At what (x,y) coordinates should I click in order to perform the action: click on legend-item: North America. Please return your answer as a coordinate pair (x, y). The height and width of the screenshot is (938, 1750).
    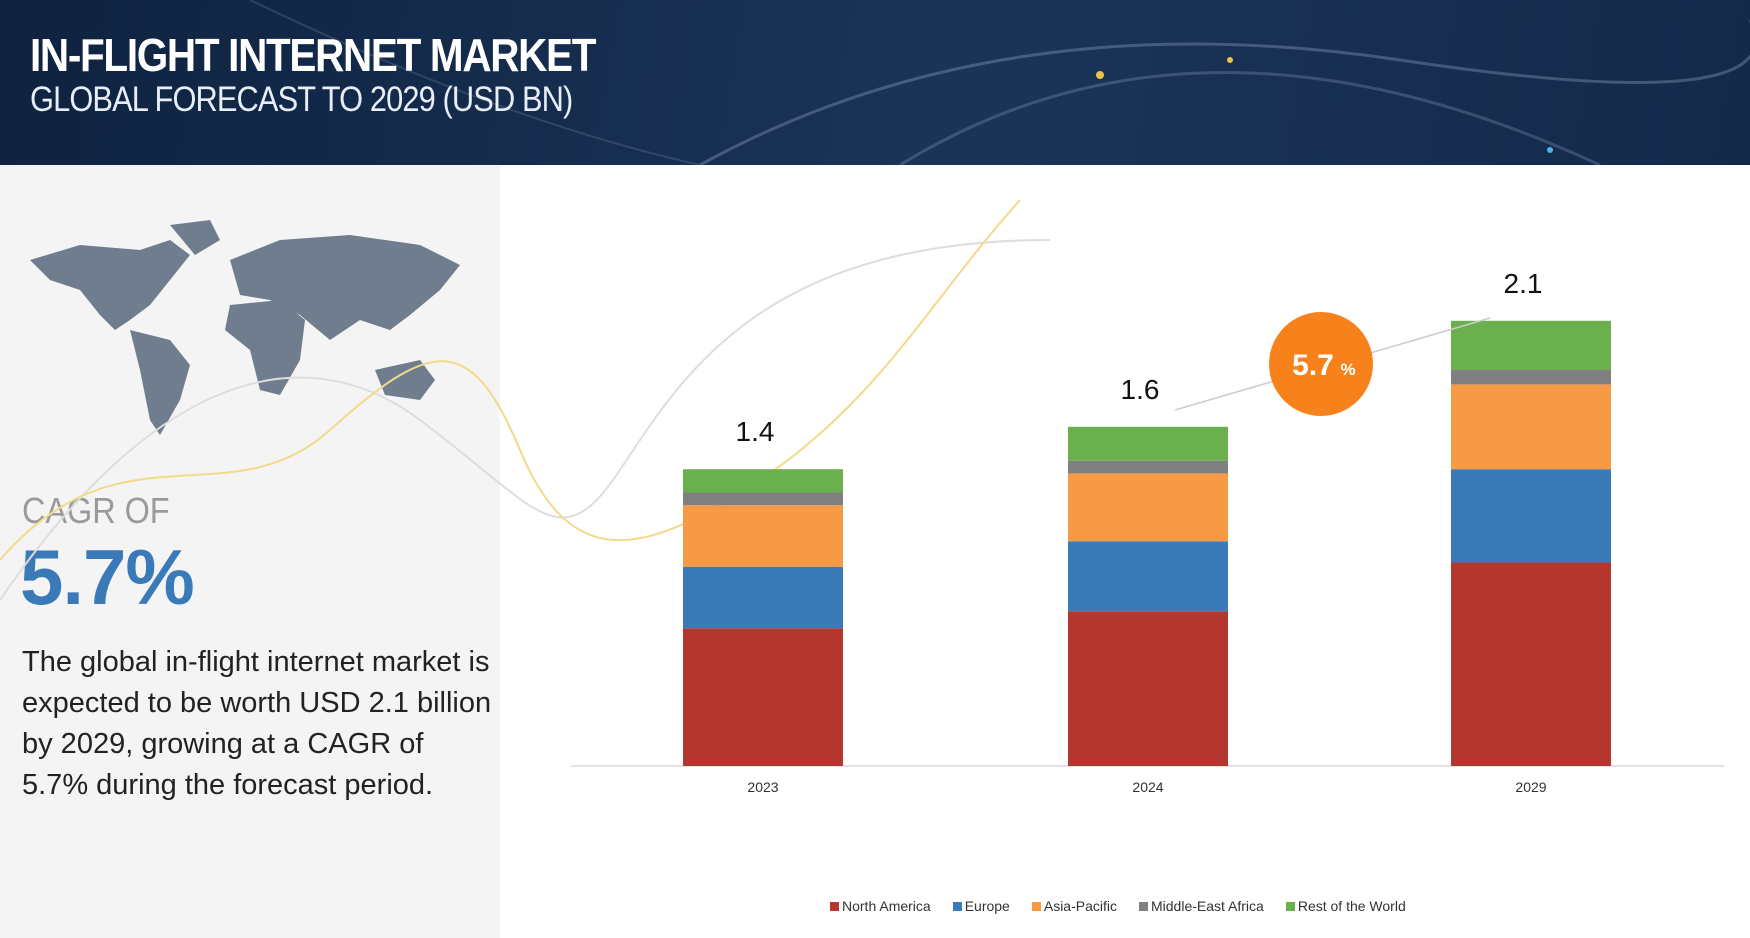
    Looking at the image, I should click on (880, 906).